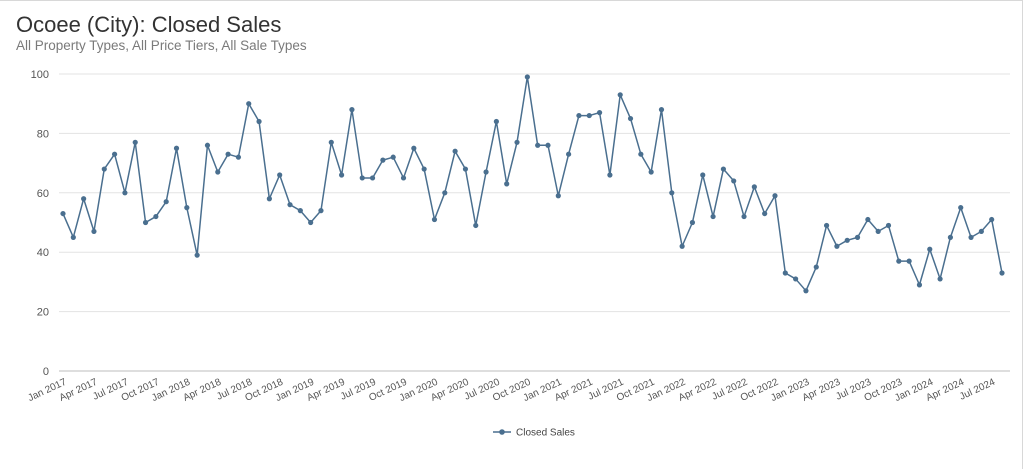 The height and width of the screenshot is (469, 1023). I want to click on legend: Closed Sales, so click(534, 433).